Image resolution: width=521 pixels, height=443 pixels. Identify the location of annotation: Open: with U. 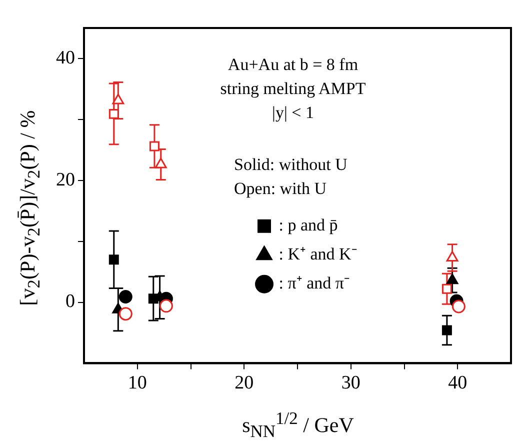
(281, 189).